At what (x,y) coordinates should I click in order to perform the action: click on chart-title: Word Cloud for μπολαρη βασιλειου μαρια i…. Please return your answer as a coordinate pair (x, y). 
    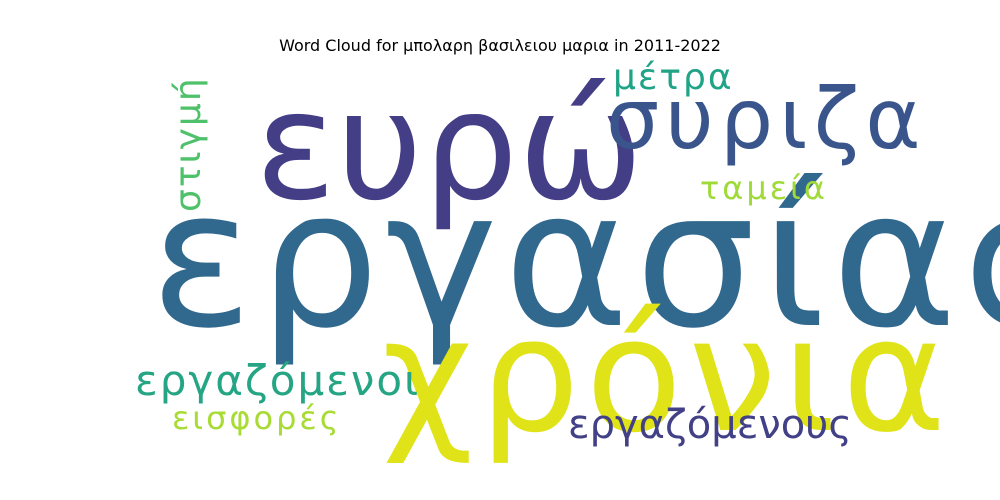
    Looking at the image, I should click on (500, 45).